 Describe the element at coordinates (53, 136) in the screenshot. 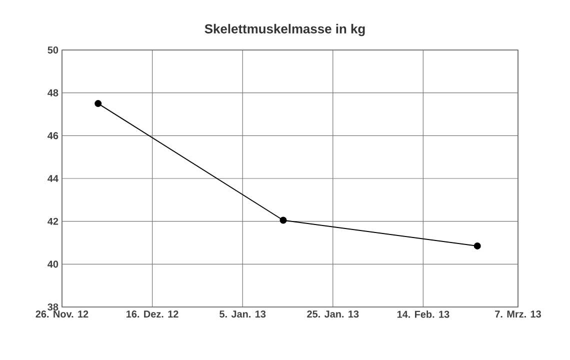

I see `y-tick-label: 46` at that location.